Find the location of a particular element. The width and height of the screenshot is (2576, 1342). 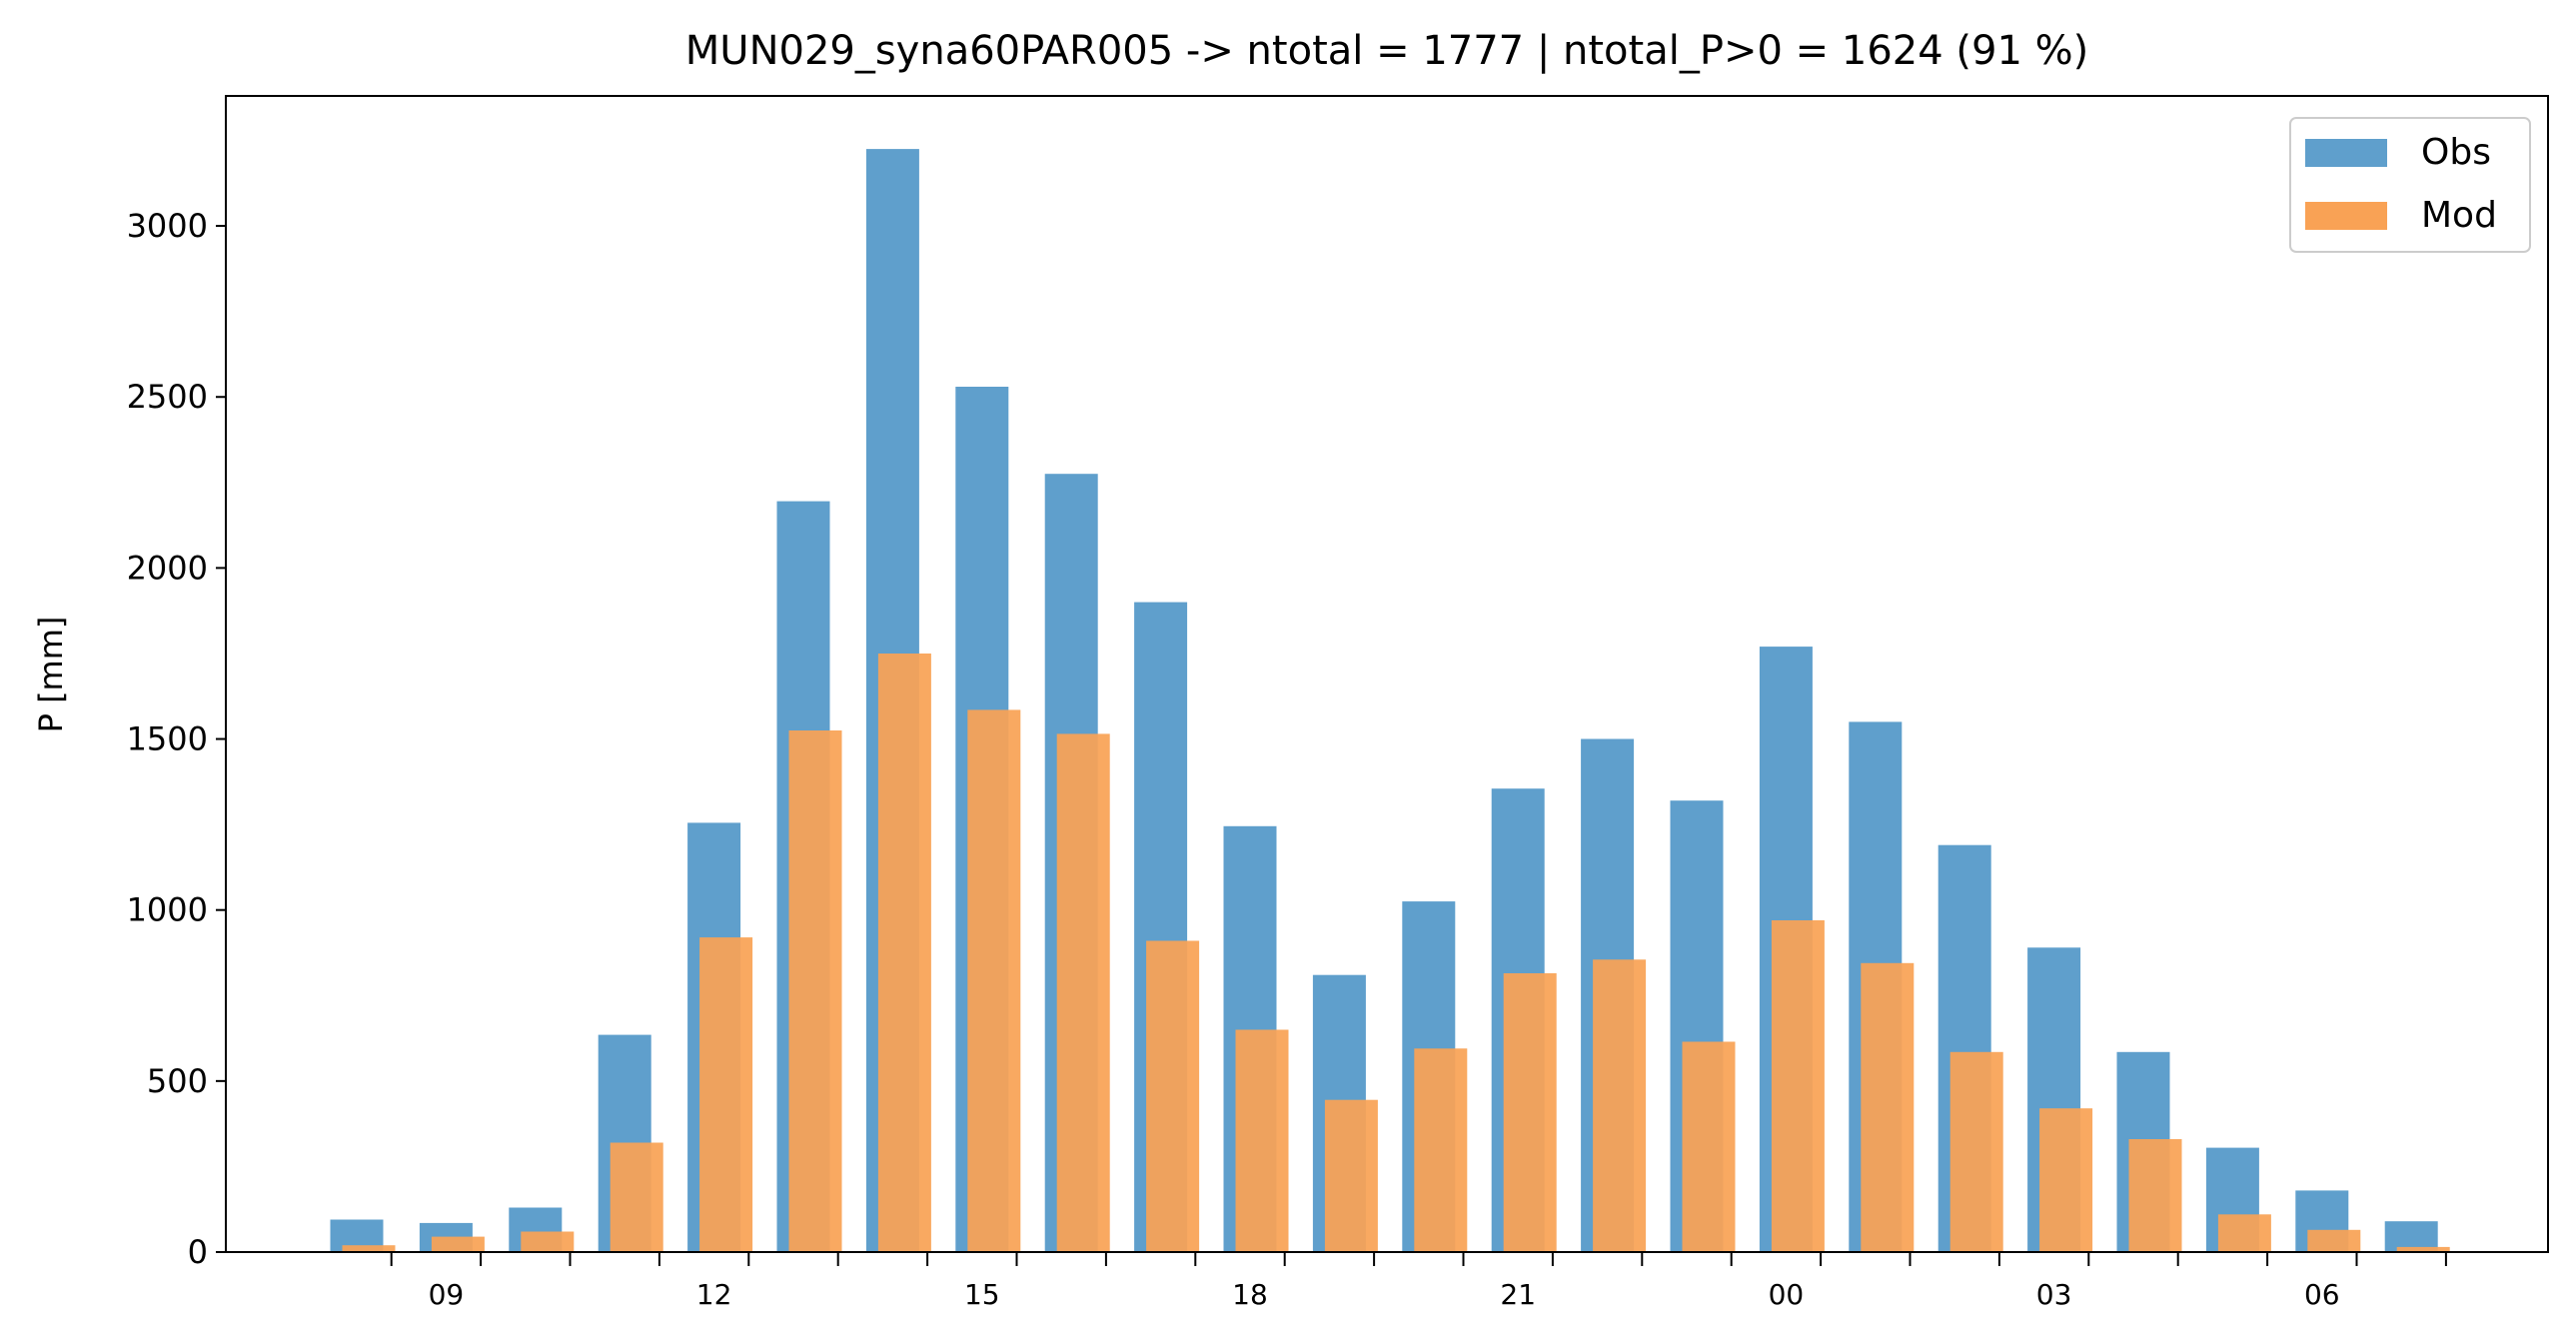

y-axis: 0 500 1000 1500 2000 2500 3000 is located at coordinates (176, 739).